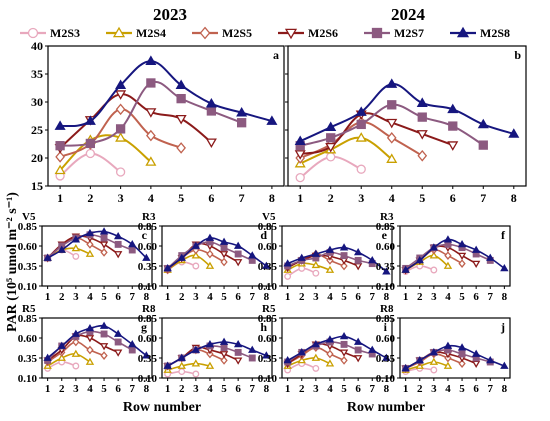 Image resolution: width=550 pixels, height=421 pixels. What do you see at coordinates (387, 309) in the screenshot?
I see `stage-label: R8` at bounding box center [387, 309].